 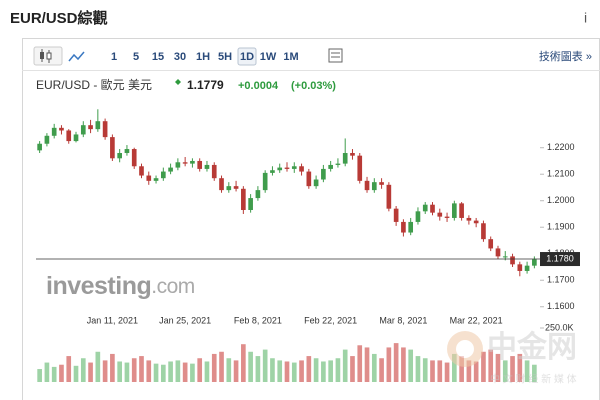 What do you see at coordinates (180, 57) in the screenshot?
I see `interval-button: 30` at bounding box center [180, 57].